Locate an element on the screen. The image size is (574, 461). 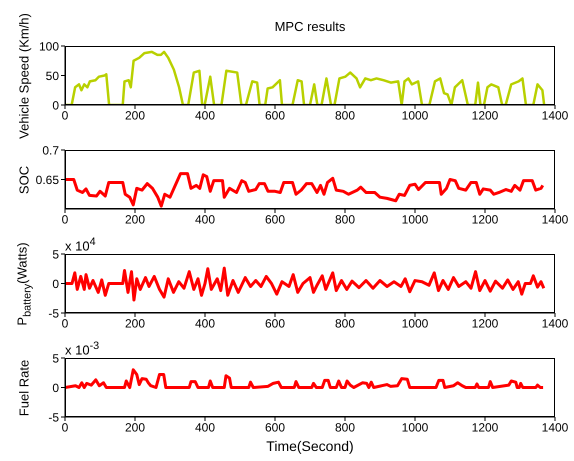
chart-title: MPC results is located at coordinates (310, 26).